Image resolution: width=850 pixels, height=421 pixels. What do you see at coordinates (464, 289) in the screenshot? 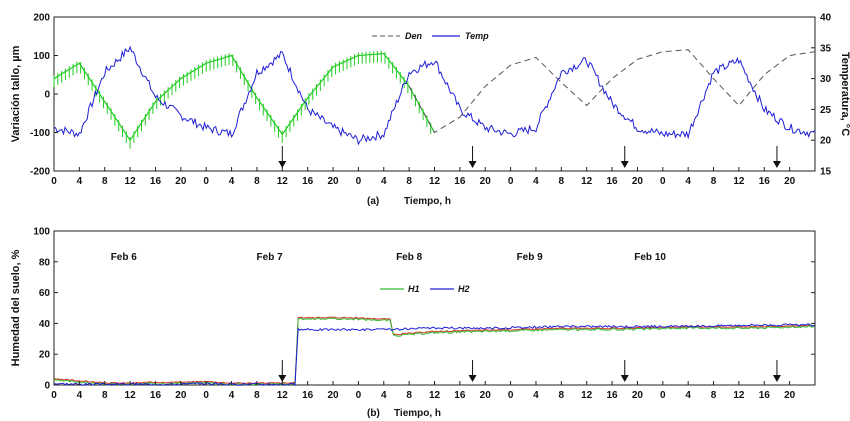
I see `legend-h2-label: H2` at bounding box center [464, 289].